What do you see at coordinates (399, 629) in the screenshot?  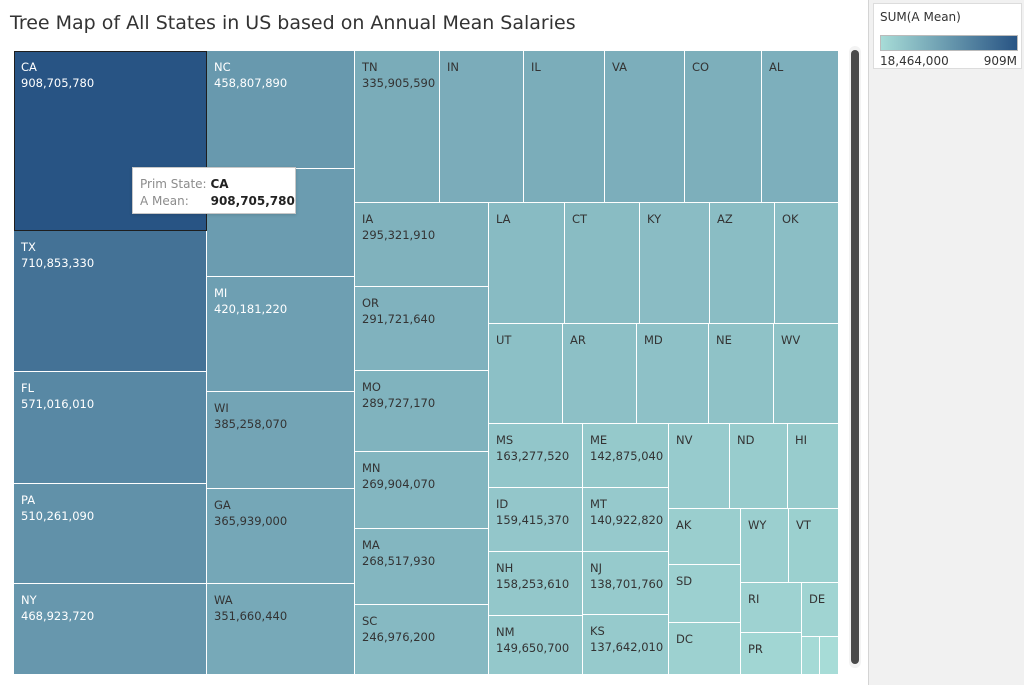 I see `cell-label: SC 246,976,200` at bounding box center [399, 629].